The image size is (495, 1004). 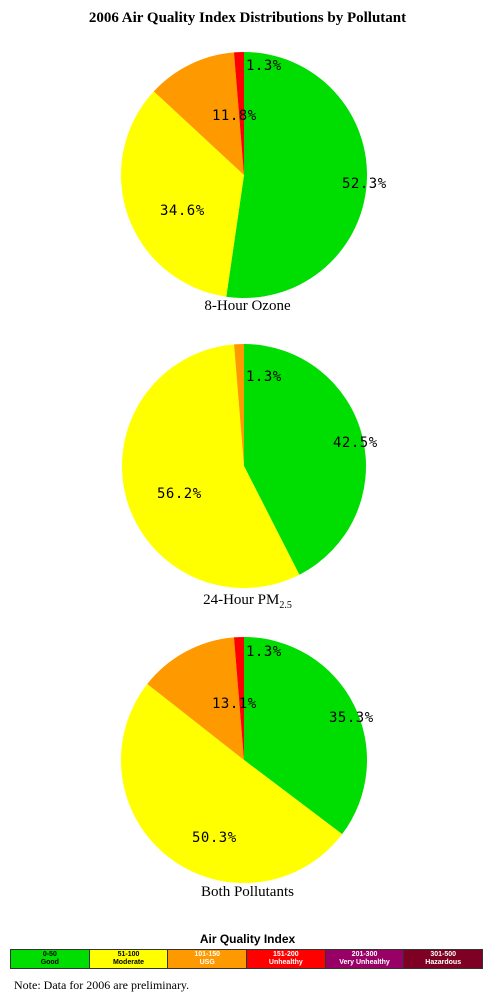 I want to click on pie-slice-ozone-usg, so click(x=198, y=113).